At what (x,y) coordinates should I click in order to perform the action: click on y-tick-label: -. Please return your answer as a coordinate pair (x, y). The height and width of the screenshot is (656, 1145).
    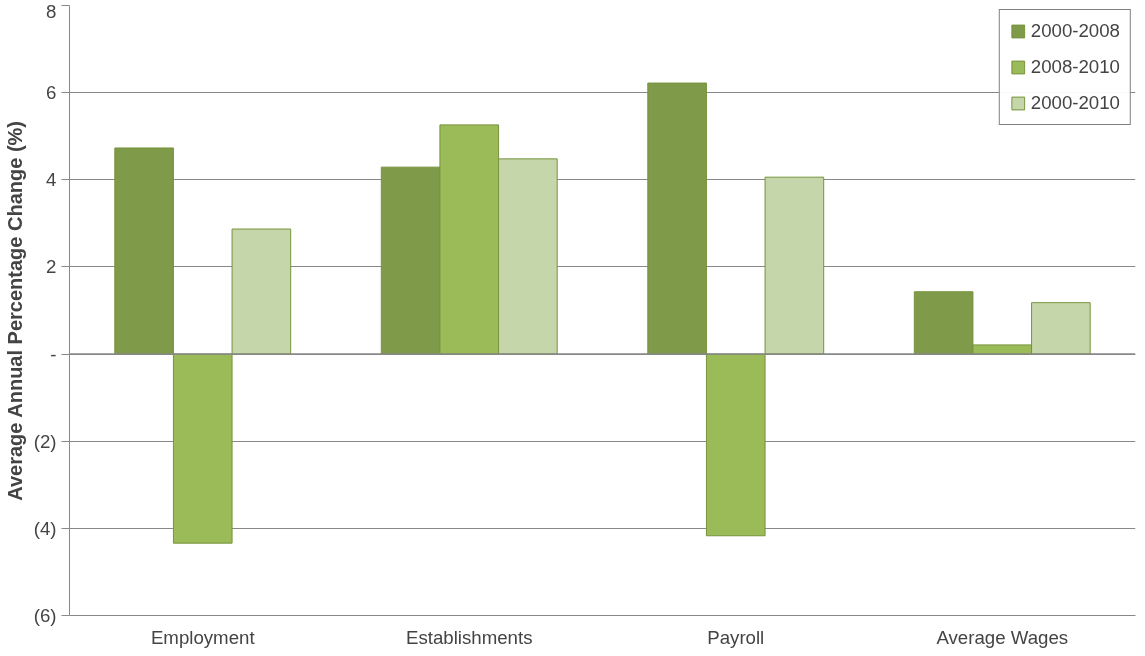
    Looking at the image, I should click on (53, 354).